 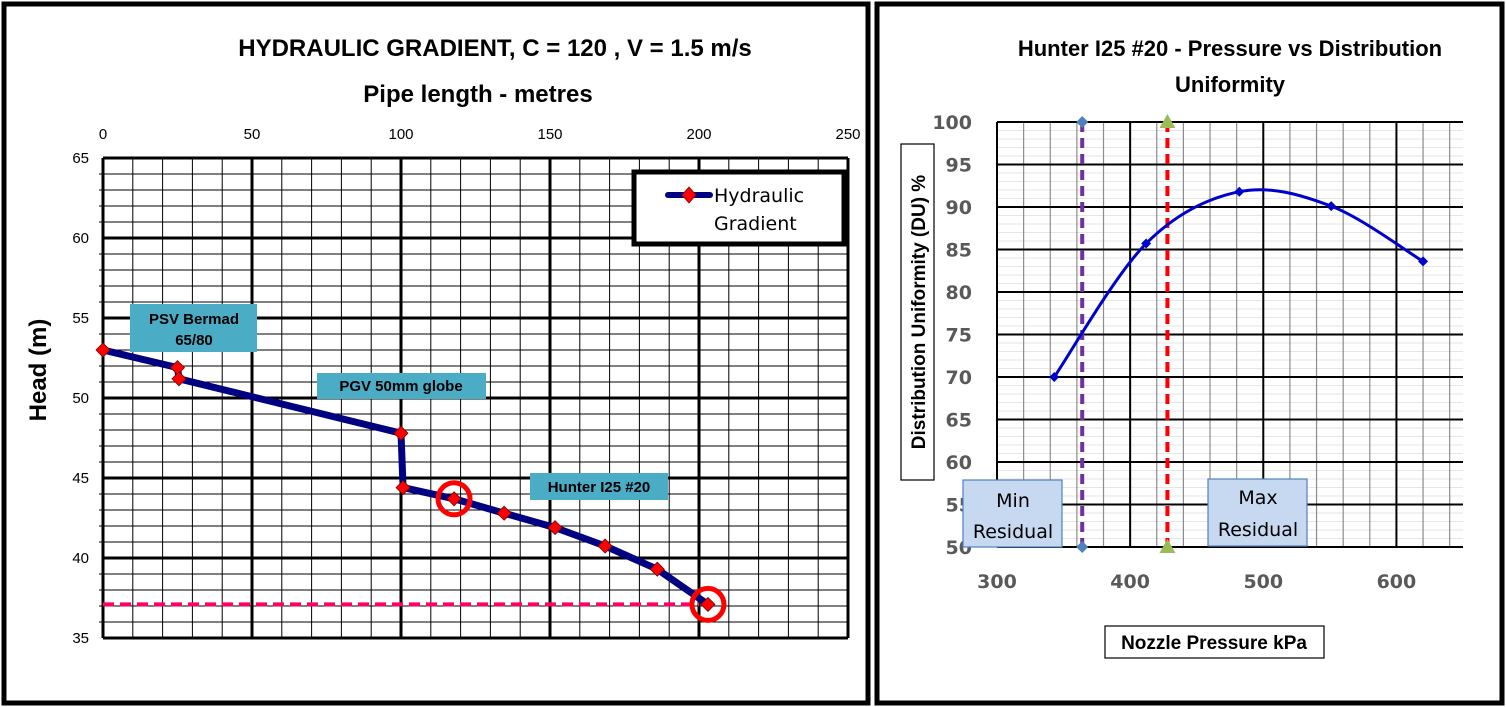 I want to click on right-y-axis-label-text: Distribution Uniformity (DU) %, so click(x=919, y=312).